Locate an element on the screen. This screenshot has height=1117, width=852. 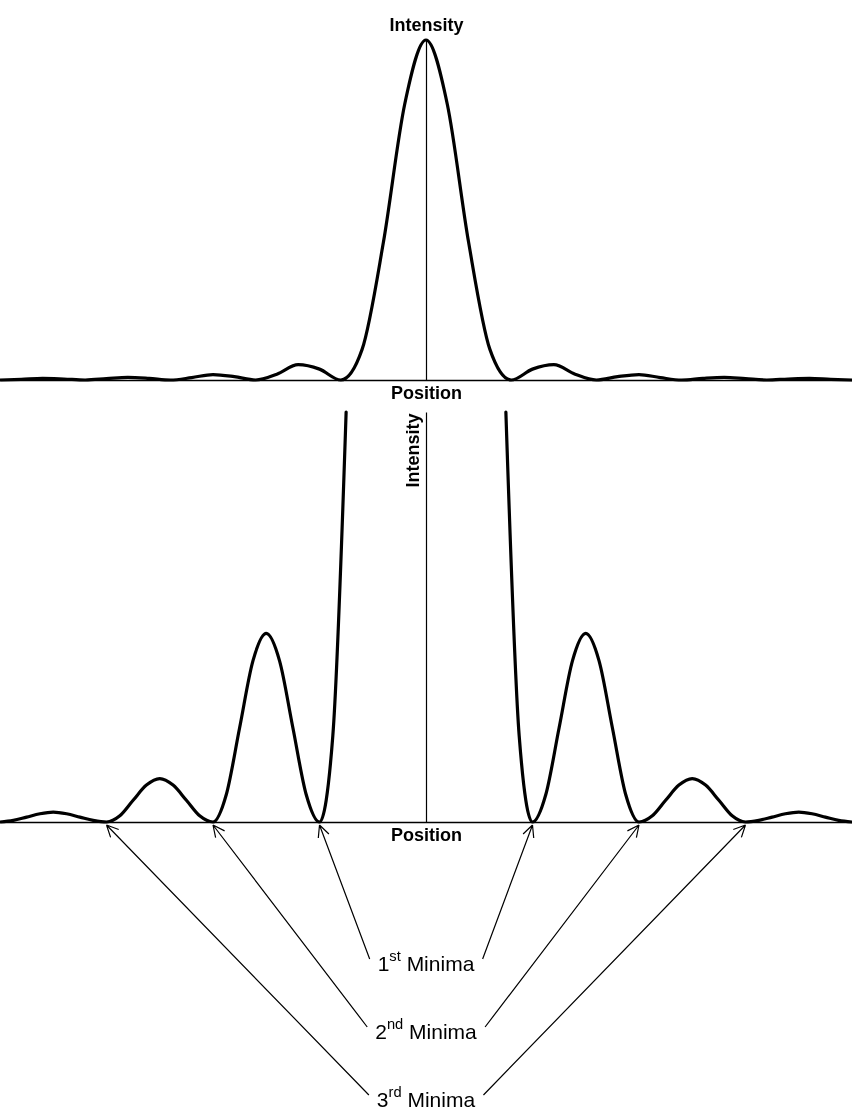
text: 1$^{st}$ Minima is located at coordinates (426, 961).